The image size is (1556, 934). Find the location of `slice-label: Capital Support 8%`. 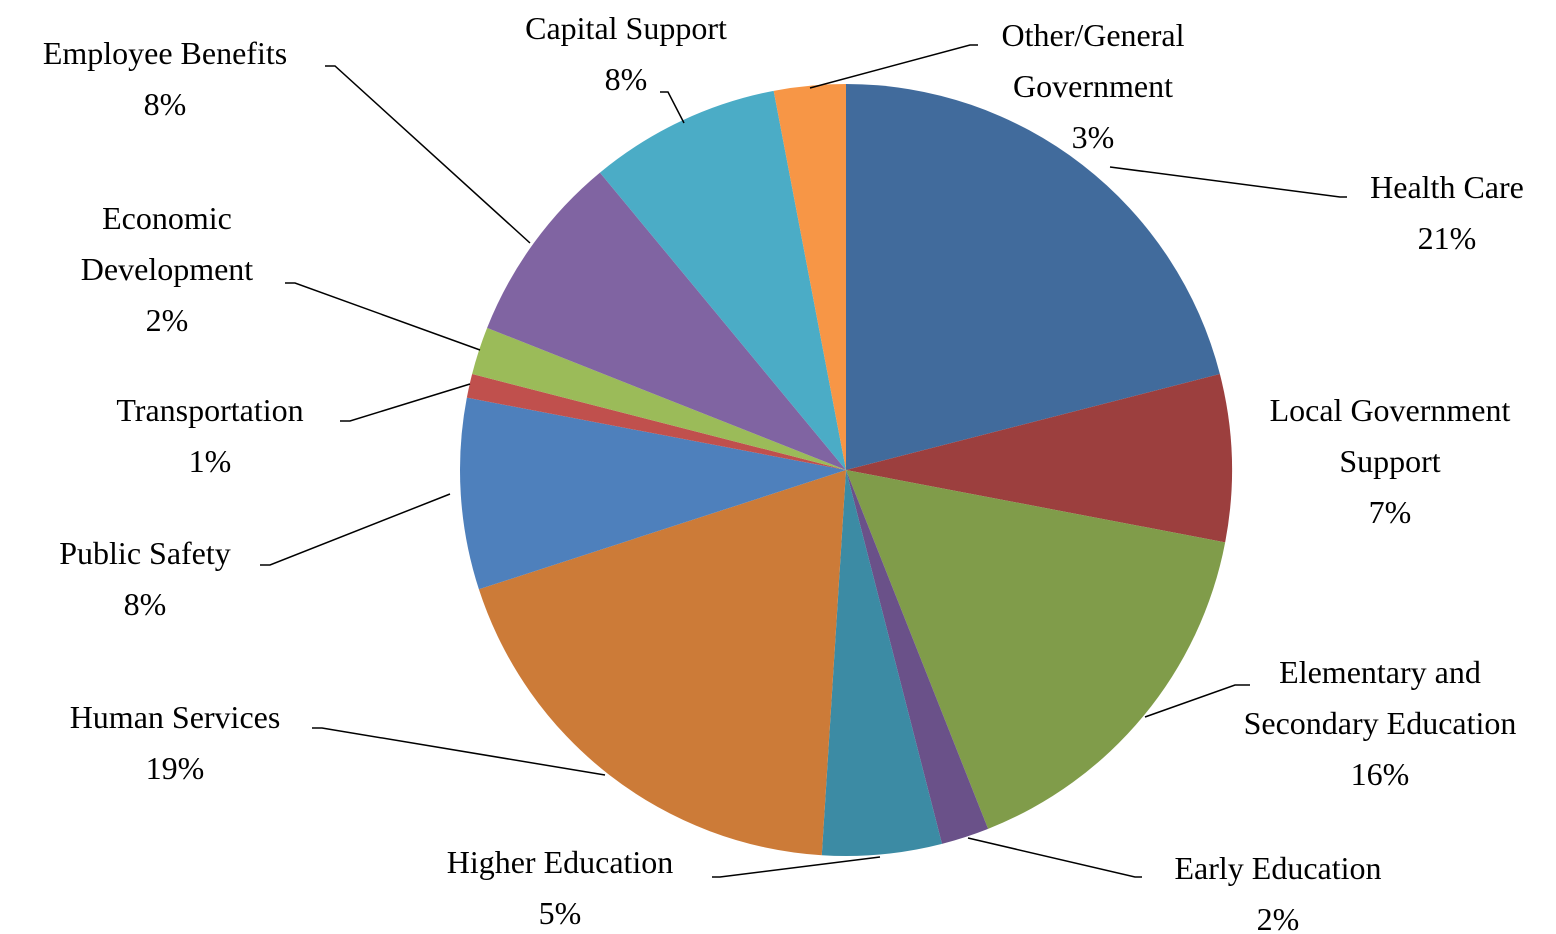

slice-label: Capital Support 8% is located at coordinates (626, 54).